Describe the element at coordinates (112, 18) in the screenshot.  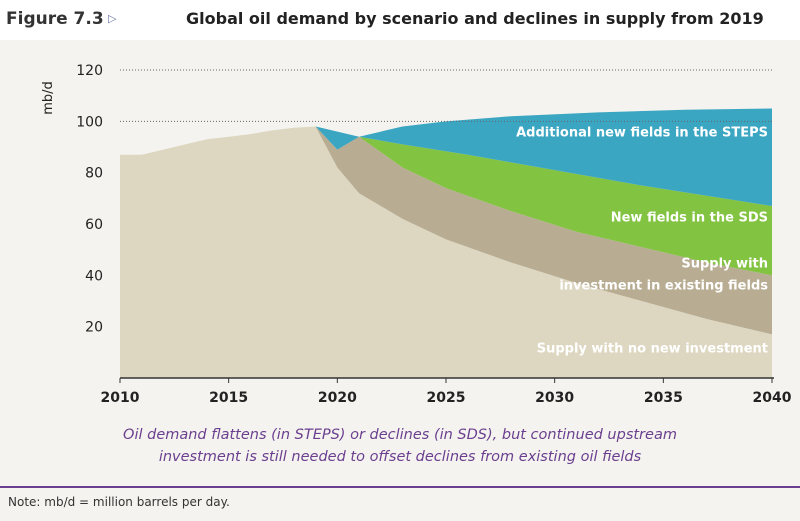
I see `expand-arrow-icon: ▷` at that location.